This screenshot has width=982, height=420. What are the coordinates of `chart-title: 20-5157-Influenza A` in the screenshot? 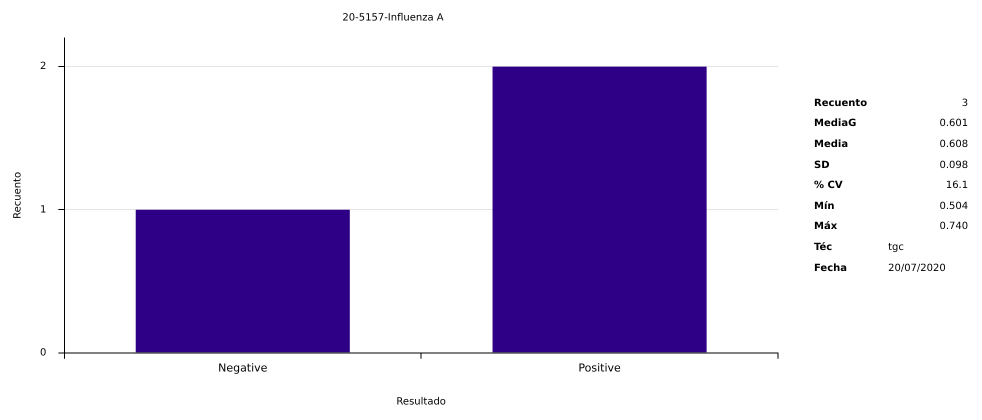 It's located at (393, 18).